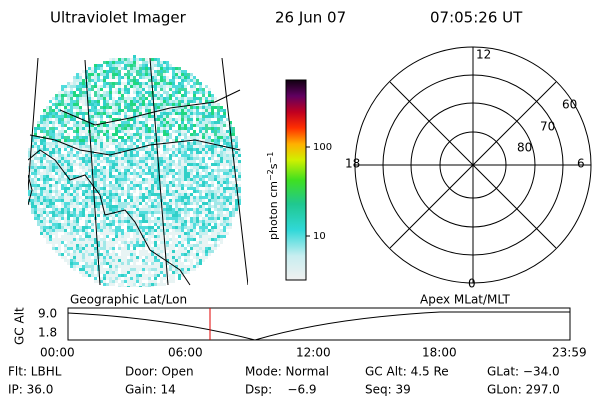  Describe the element at coordinates (30, 390) in the screenshot. I see `info-field: IP: 36.0` at that location.